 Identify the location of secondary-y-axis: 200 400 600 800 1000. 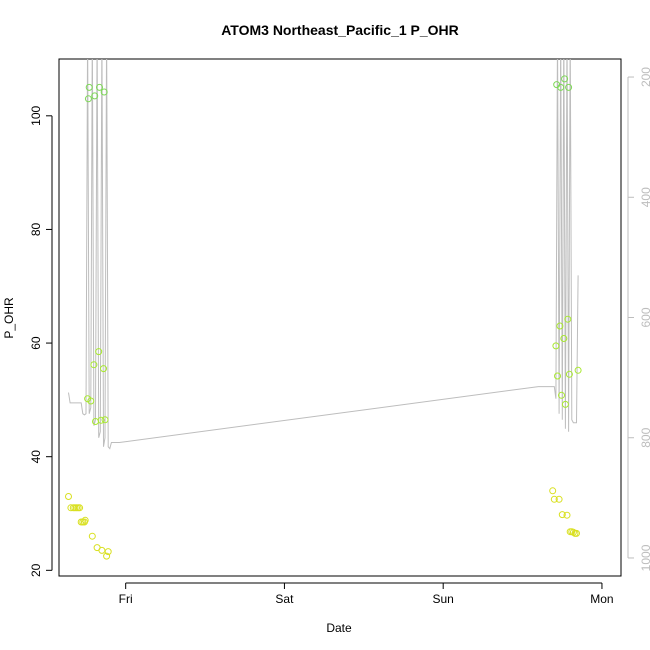
(638, 319).